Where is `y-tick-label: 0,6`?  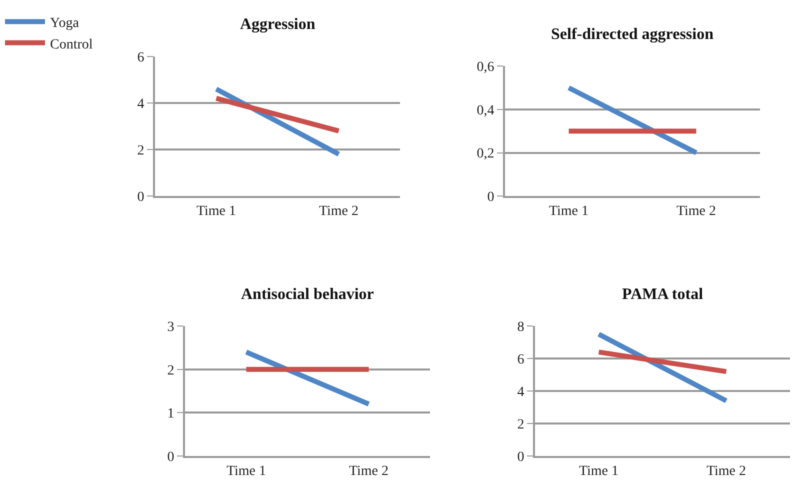
y-tick-label: 0,6 is located at coordinates (485, 68).